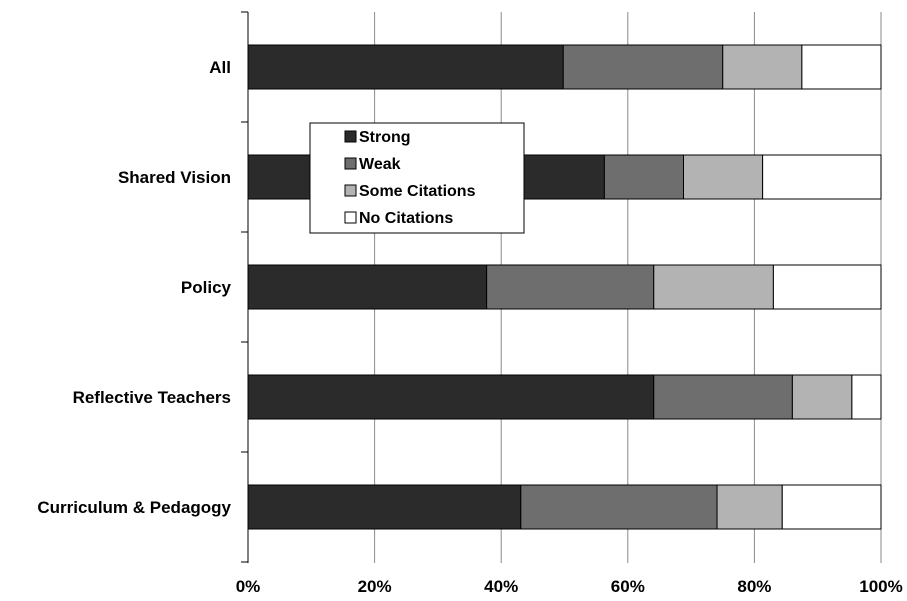 This screenshot has height=601, width=907. Describe the element at coordinates (417, 191) in the screenshot. I see `legend-label: Some Citations` at that location.